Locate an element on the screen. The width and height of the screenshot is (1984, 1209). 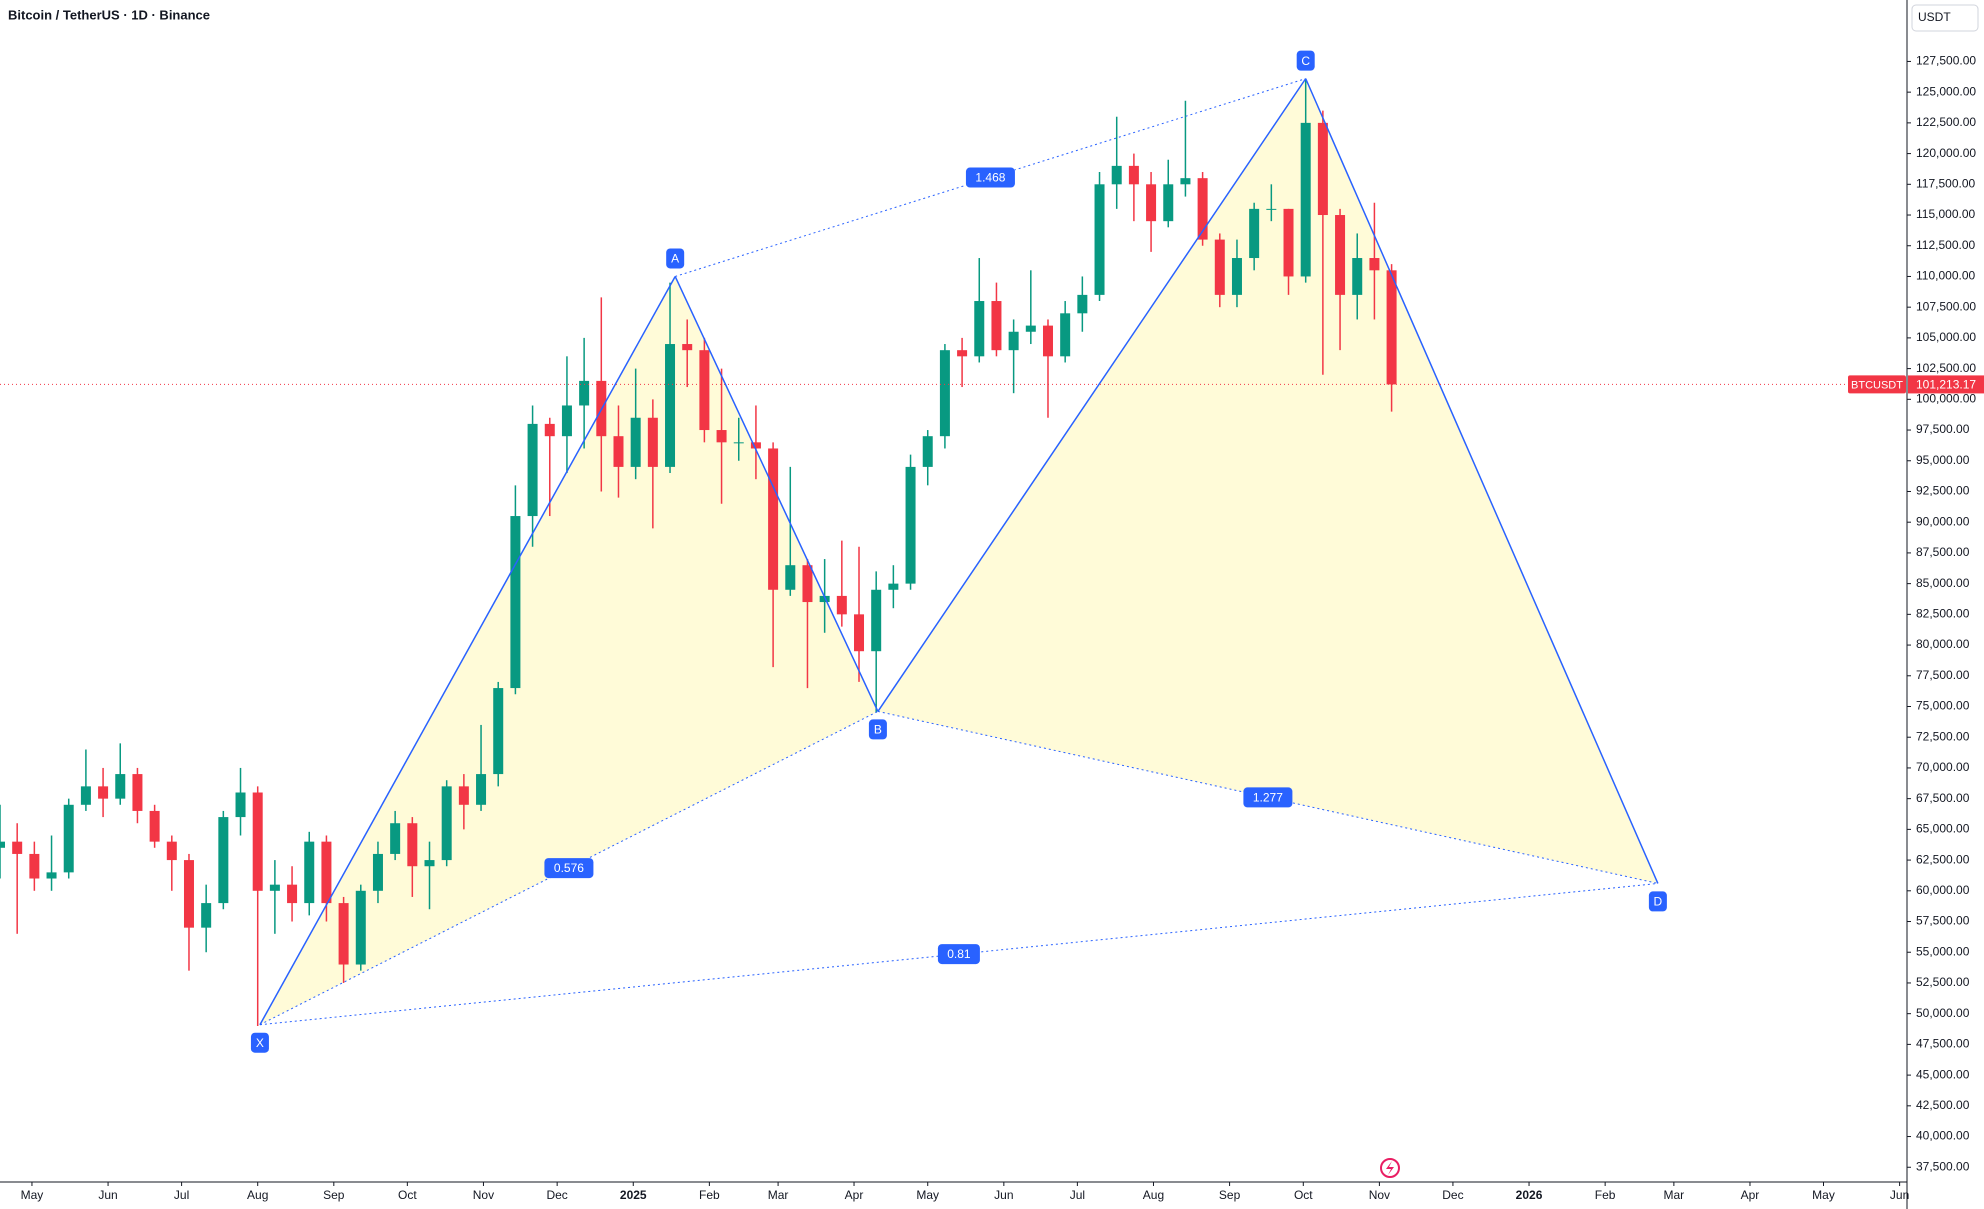
y-tick-label: 127,500.00 is located at coordinates (1946, 61).